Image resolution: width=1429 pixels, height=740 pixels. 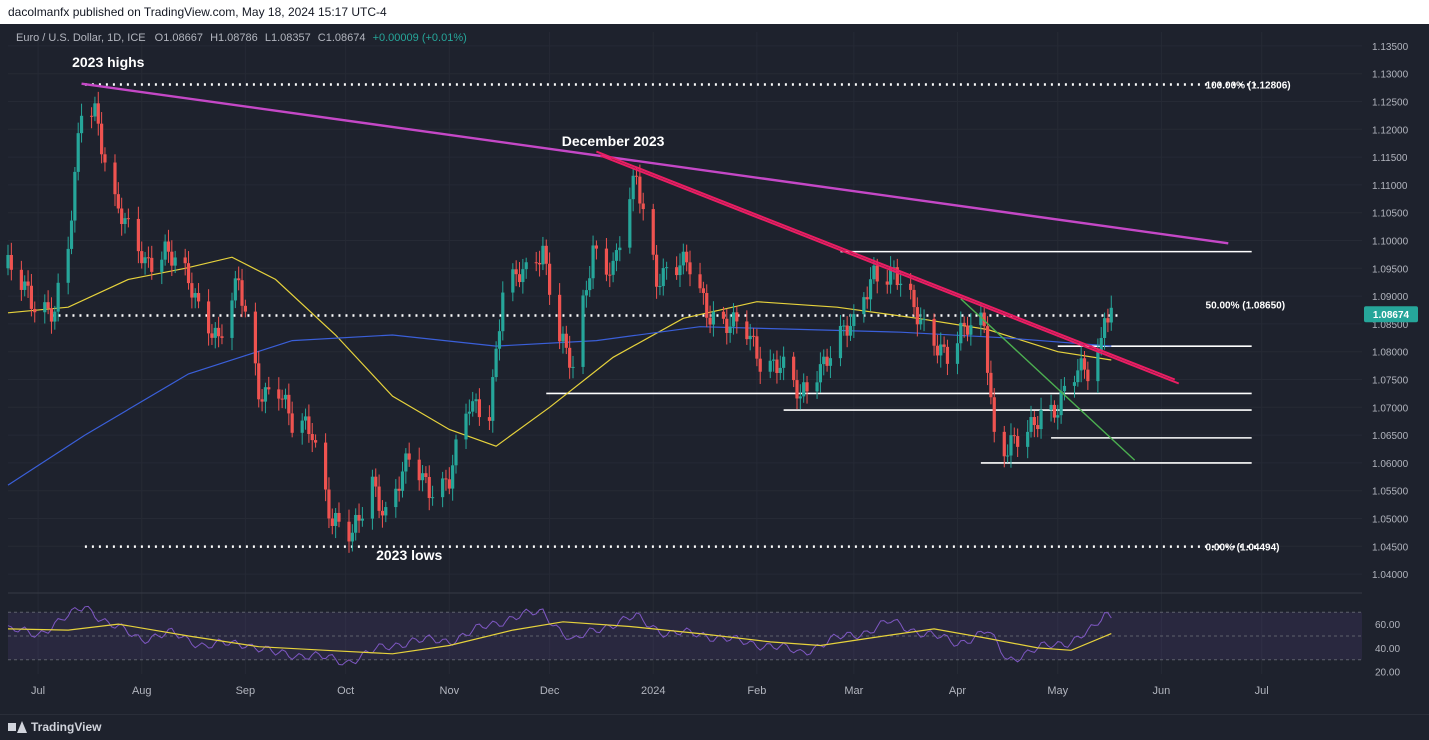 What do you see at coordinates (853, 691) in the screenshot?
I see `x-tick-label: Mar` at bounding box center [853, 691].